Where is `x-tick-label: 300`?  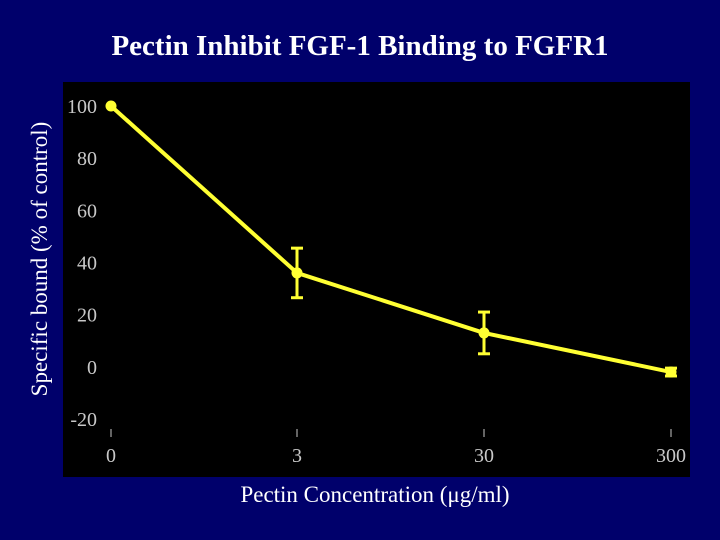
x-tick-label: 300 is located at coordinates (671, 456).